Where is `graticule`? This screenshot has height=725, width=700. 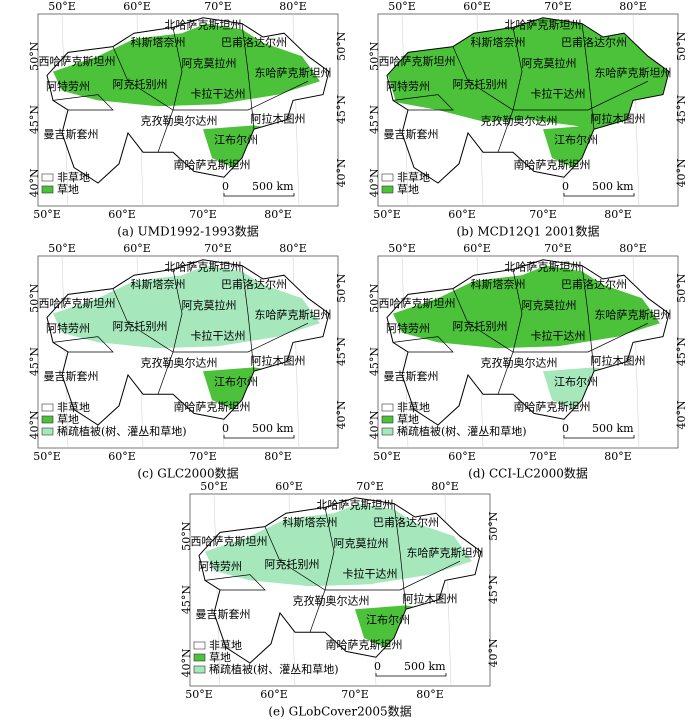 graticule is located at coordinates (405, 352).